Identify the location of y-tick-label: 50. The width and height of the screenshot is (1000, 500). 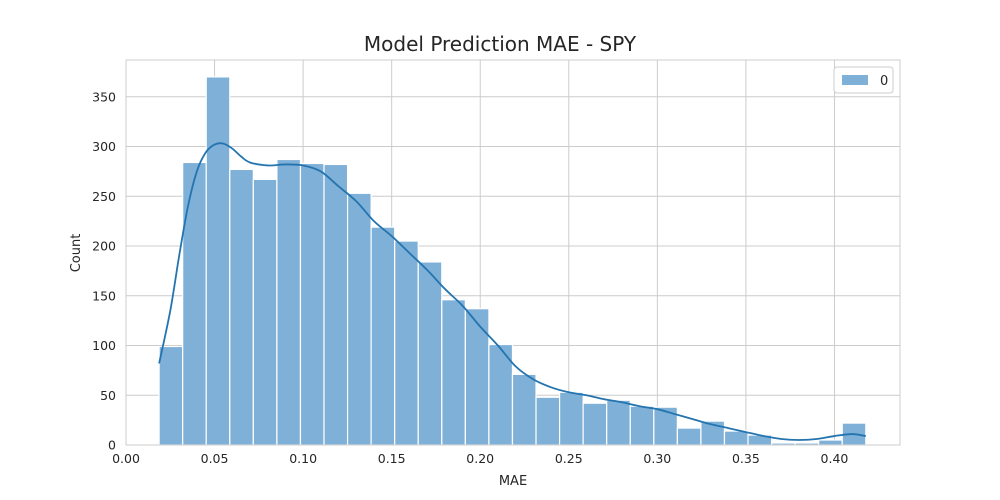
(108, 395).